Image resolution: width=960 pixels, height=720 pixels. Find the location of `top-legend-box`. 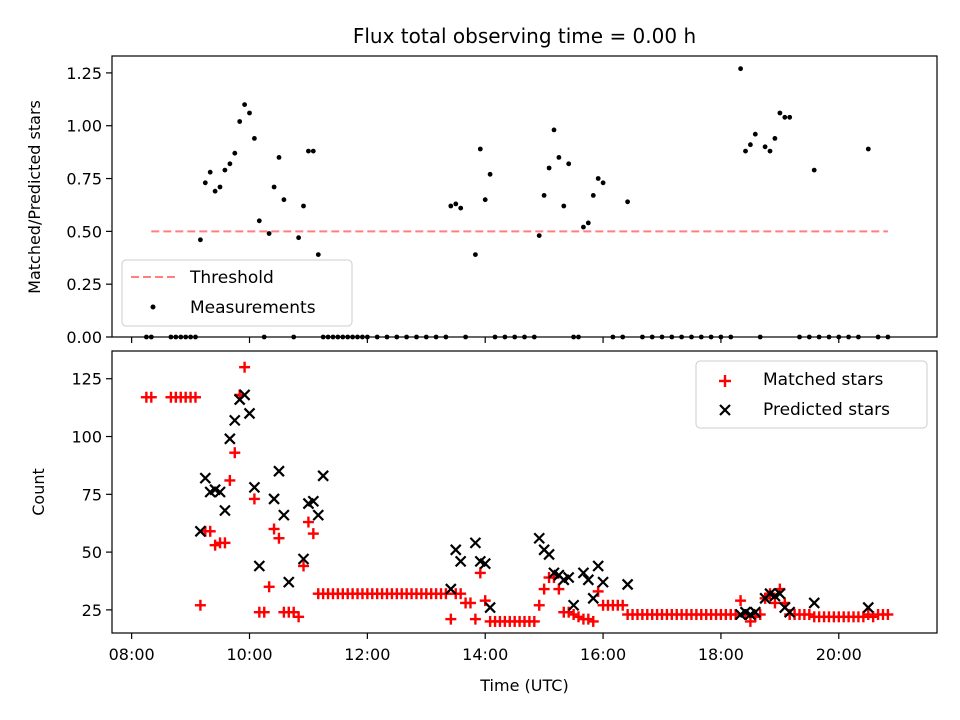

top-legend-box is located at coordinates (237, 293).